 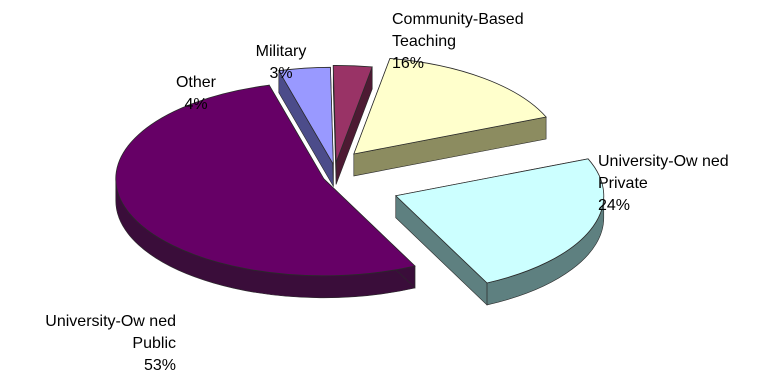 I want to click on slice-university-owned-private, so click(x=499, y=221).